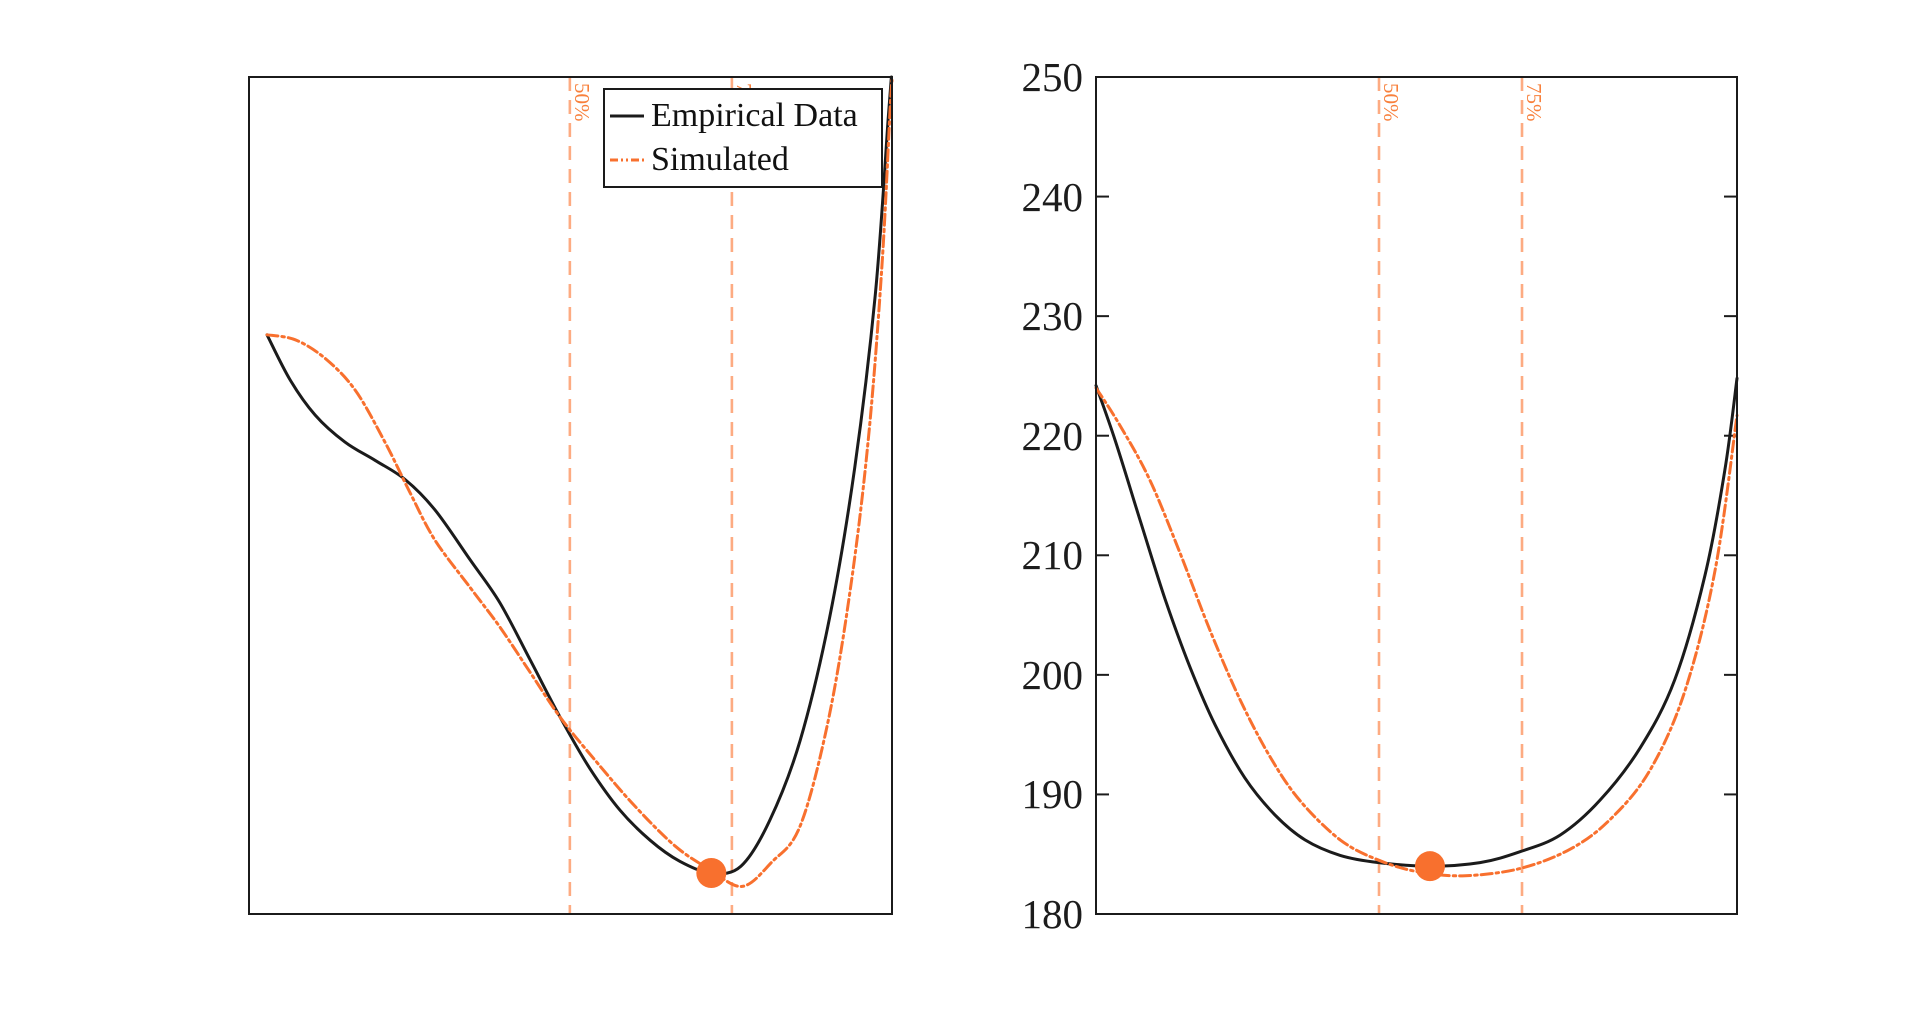  Describe the element at coordinates (1534, 102) in the screenshot. I see `threshold-label-75-: 75%` at that location.